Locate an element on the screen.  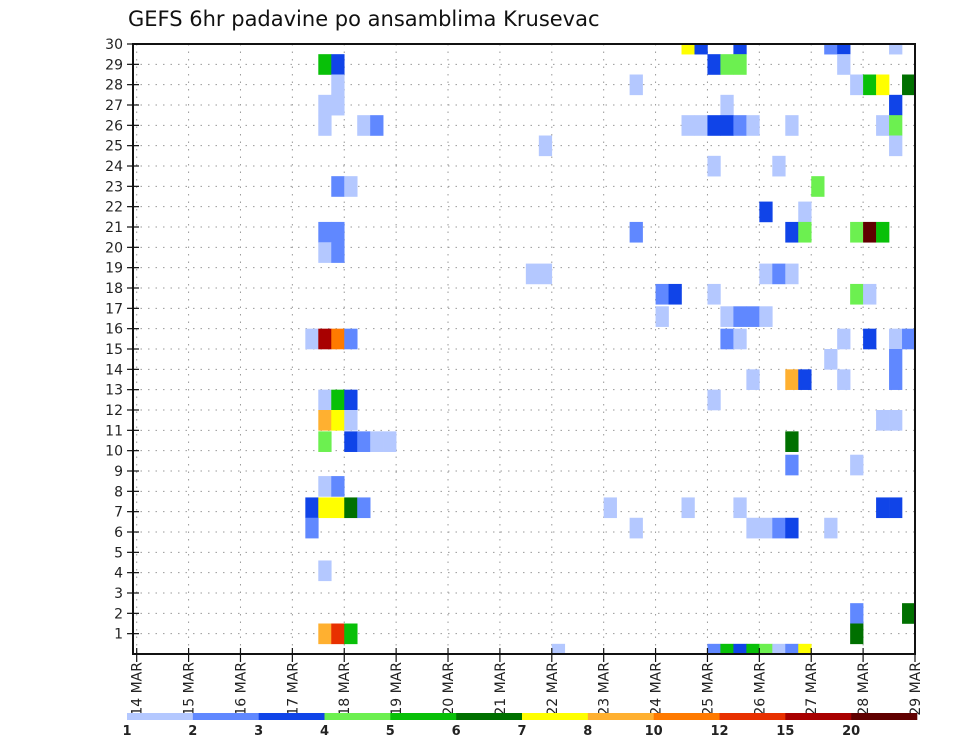
y-tick-label: 4 is located at coordinates (118, 574).